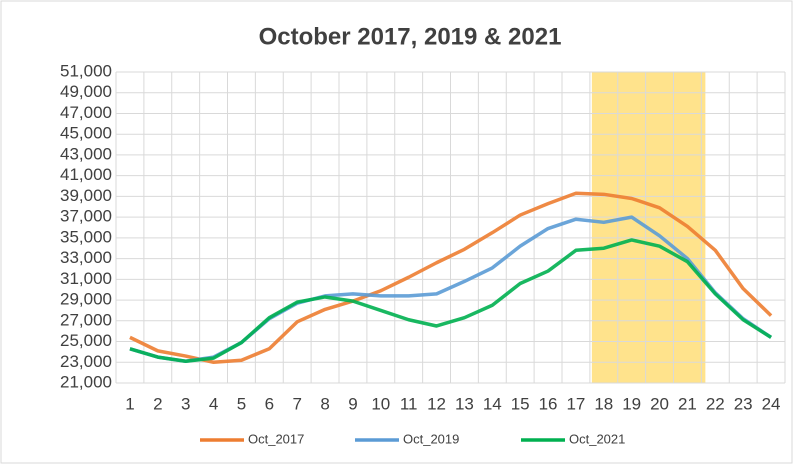  Describe the element at coordinates (269, 403) in the screenshot. I see `x-tick-label: 6` at that location.